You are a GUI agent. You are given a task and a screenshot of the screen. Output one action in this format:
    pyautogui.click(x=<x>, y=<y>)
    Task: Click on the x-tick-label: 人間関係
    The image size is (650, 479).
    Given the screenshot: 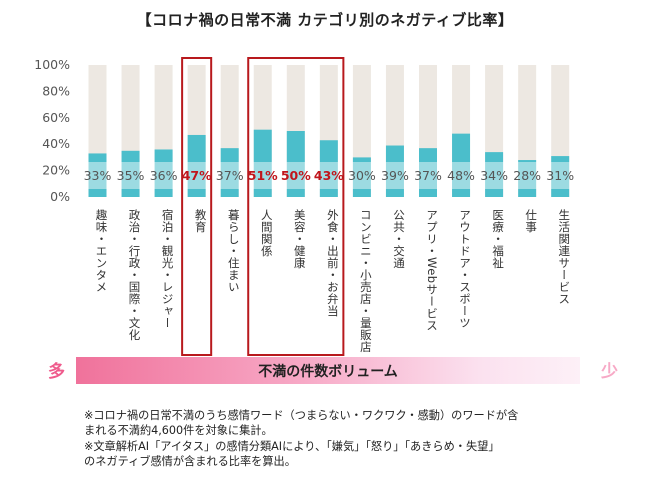 What is the action you would take?
    pyautogui.click(x=267, y=233)
    